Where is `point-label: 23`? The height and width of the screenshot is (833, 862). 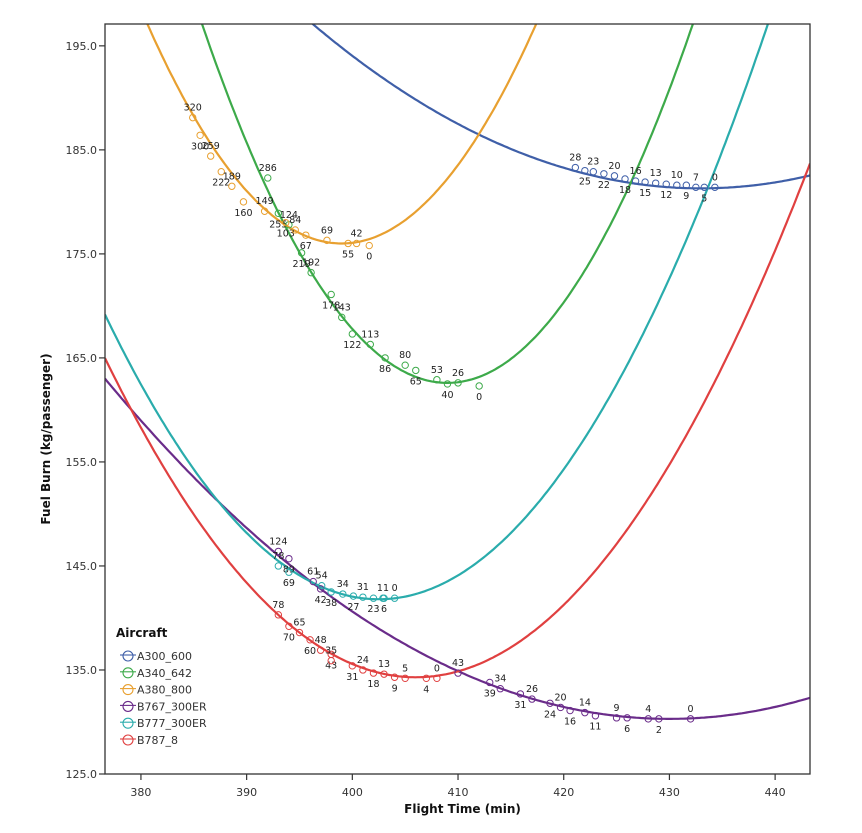 point-label: 23 is located at coordinates (373, 609).